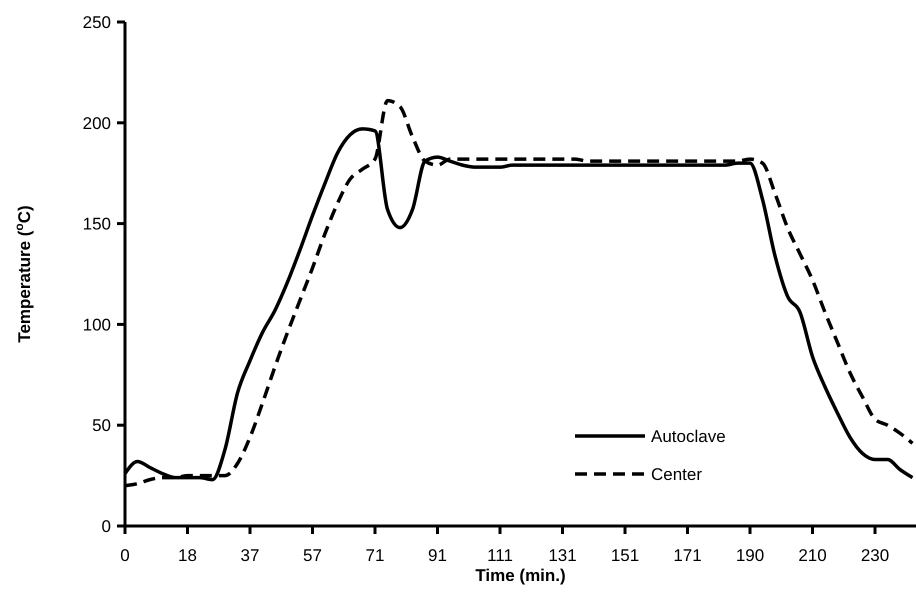 Image resolution: width=916 pixels, height=608 pixels. What do you see at coordinates (687, 555) in the screenshot?
I see `x-tick-label: 171` at bounding box center [687, 555].